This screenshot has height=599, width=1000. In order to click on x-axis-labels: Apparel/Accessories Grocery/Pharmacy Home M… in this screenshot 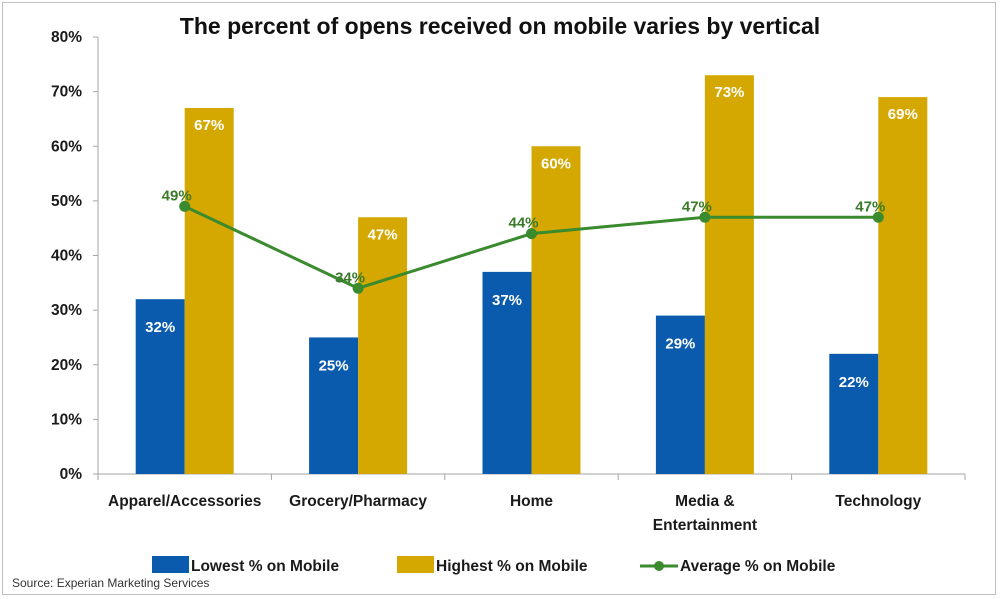, I will do `click(515, 513)`.